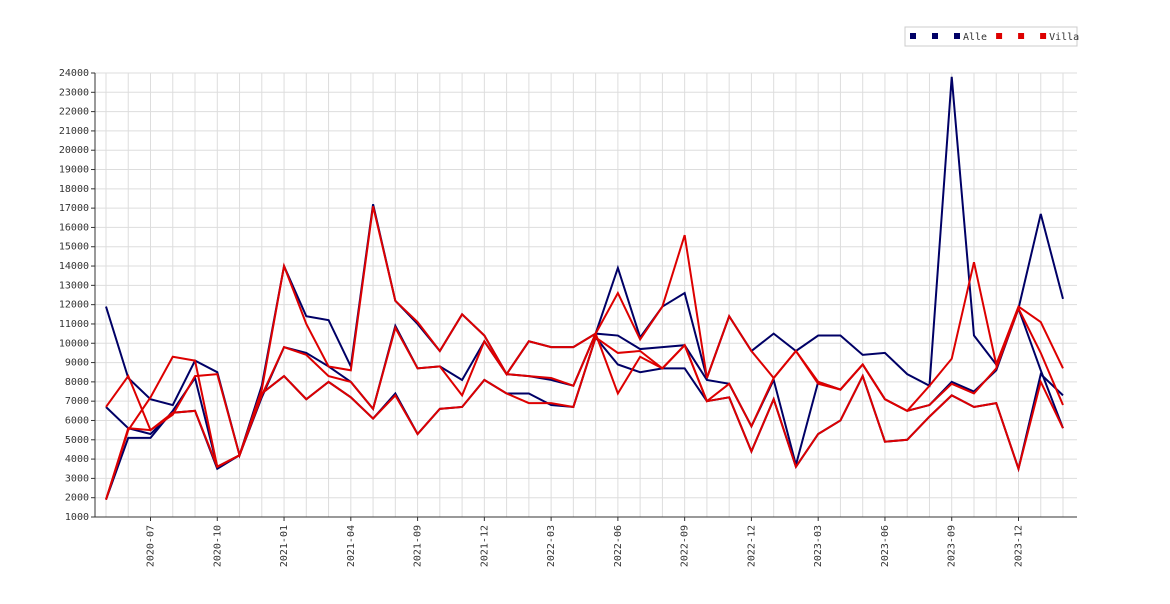 Image resolution: width=1170 pixels, height=604 pixels. I want to click on legend-label: Villa, so click(1064, 37).